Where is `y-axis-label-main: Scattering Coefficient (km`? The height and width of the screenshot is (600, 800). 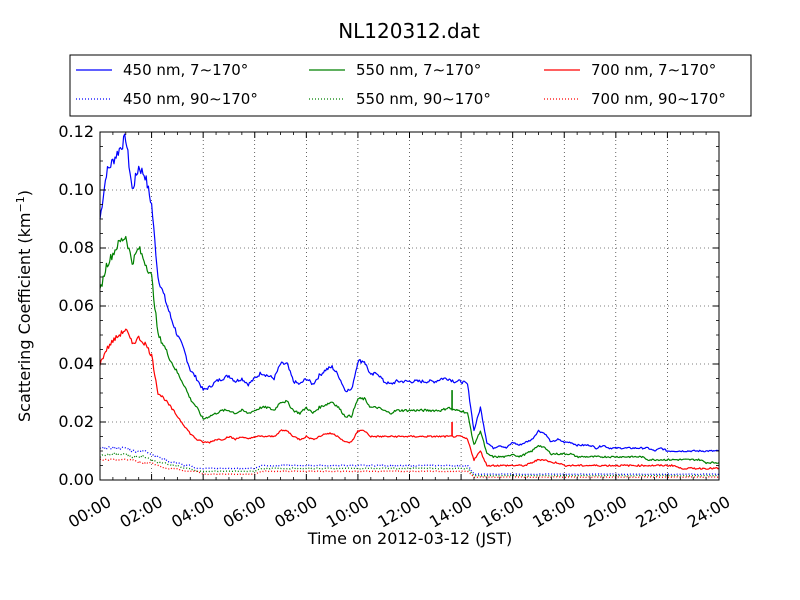 y-axis-label-main: Scattering Coefficient (km is located at coordinates (24, 317).